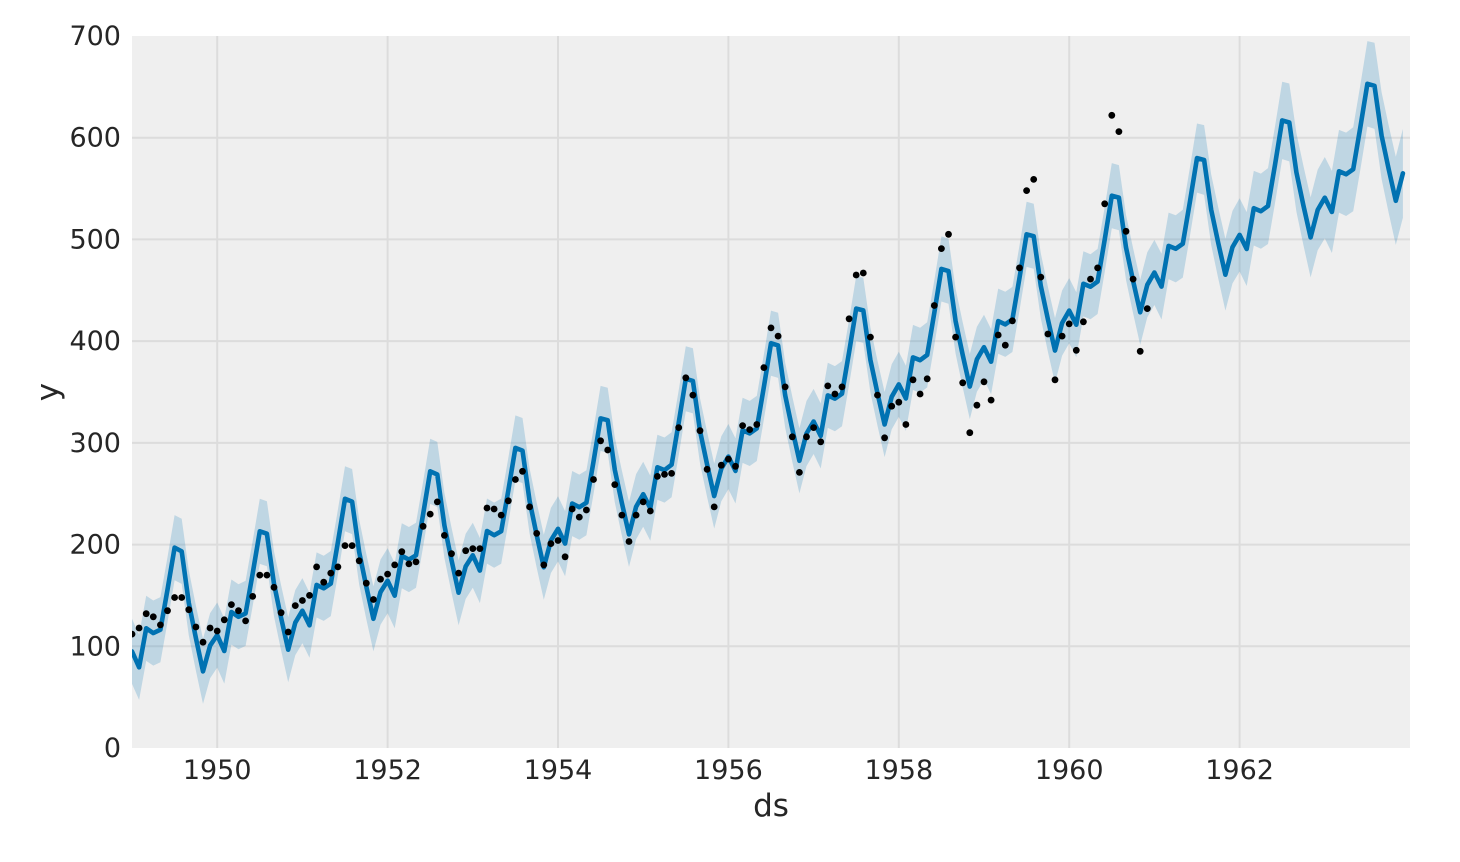 The image size is (1460, 862). What do you see at coordinates (48, 392) in the screenshot?
I see `y-axis-label: y` at bounding box center [48, 392].